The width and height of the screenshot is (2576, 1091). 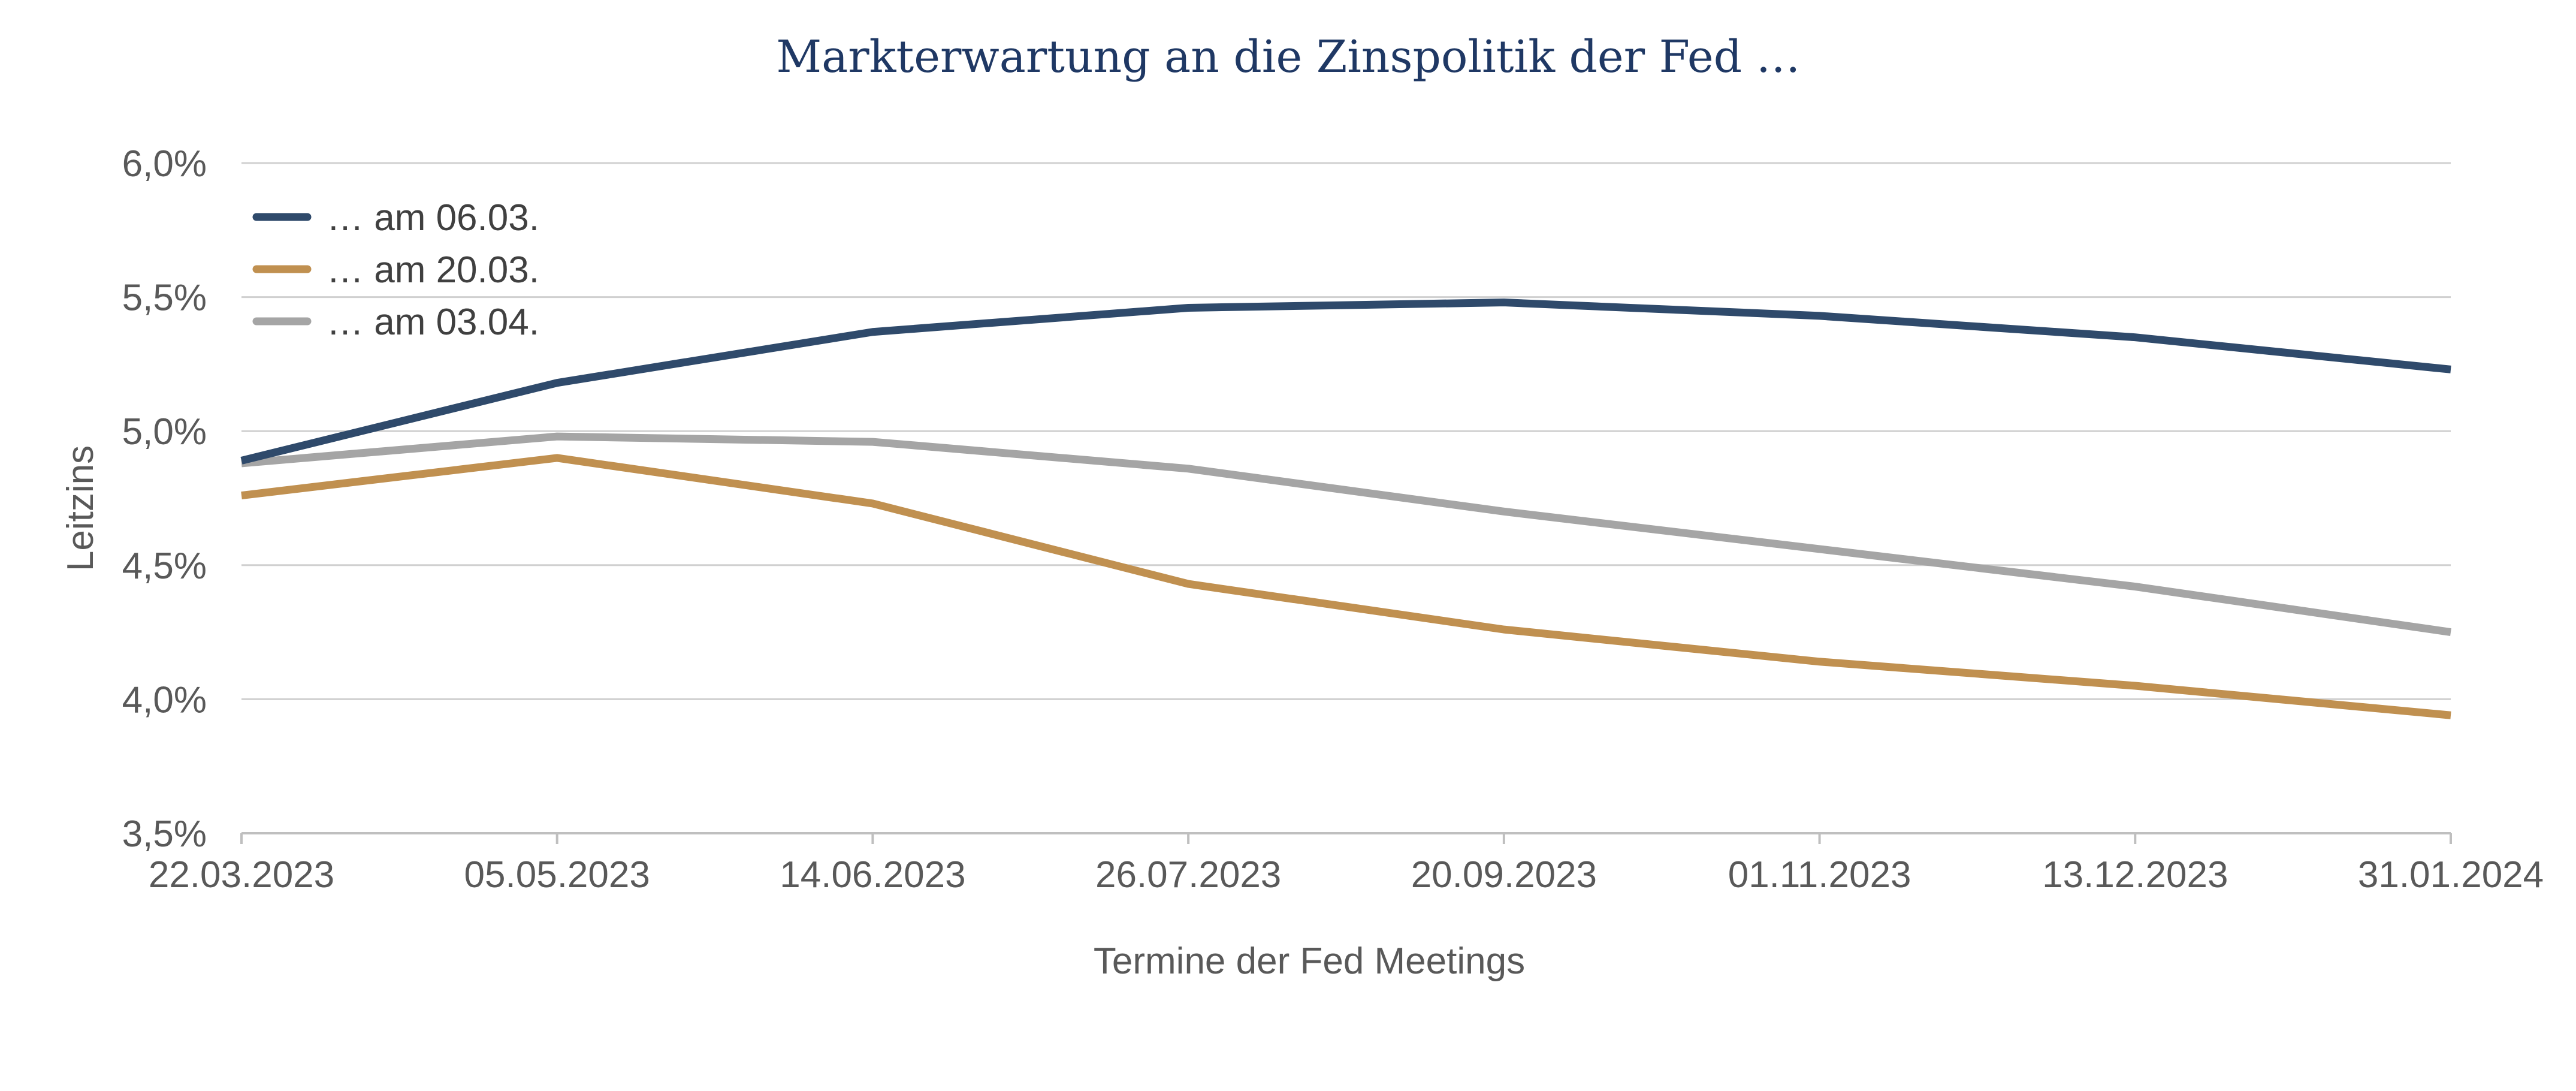 I want to click on y-tick-label: 5,0%, so click(x=165, y=432).